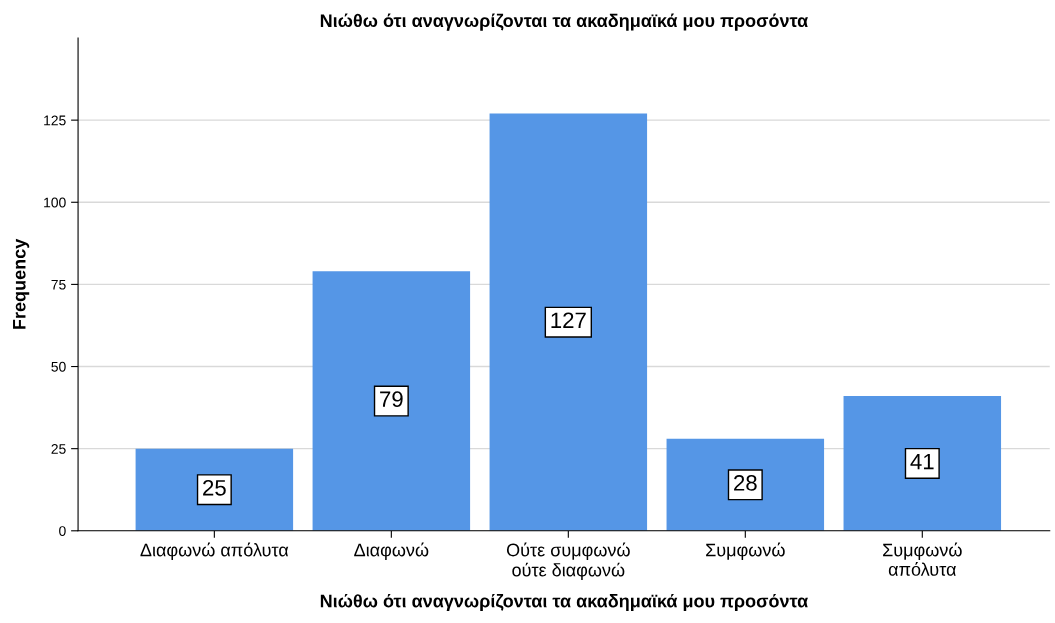  What do you see at coordinates (214, 551) in the screenshot?
I see `x-tick-label: Διαφωνώ απόλυτα` at bounding box center [214, 551].